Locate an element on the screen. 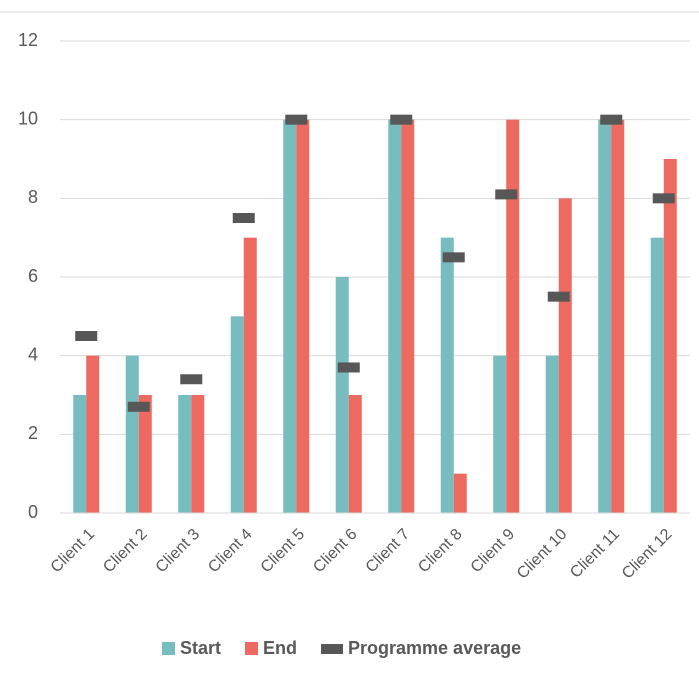  y-tick-label: 10 is located at coordinates (28, 118).